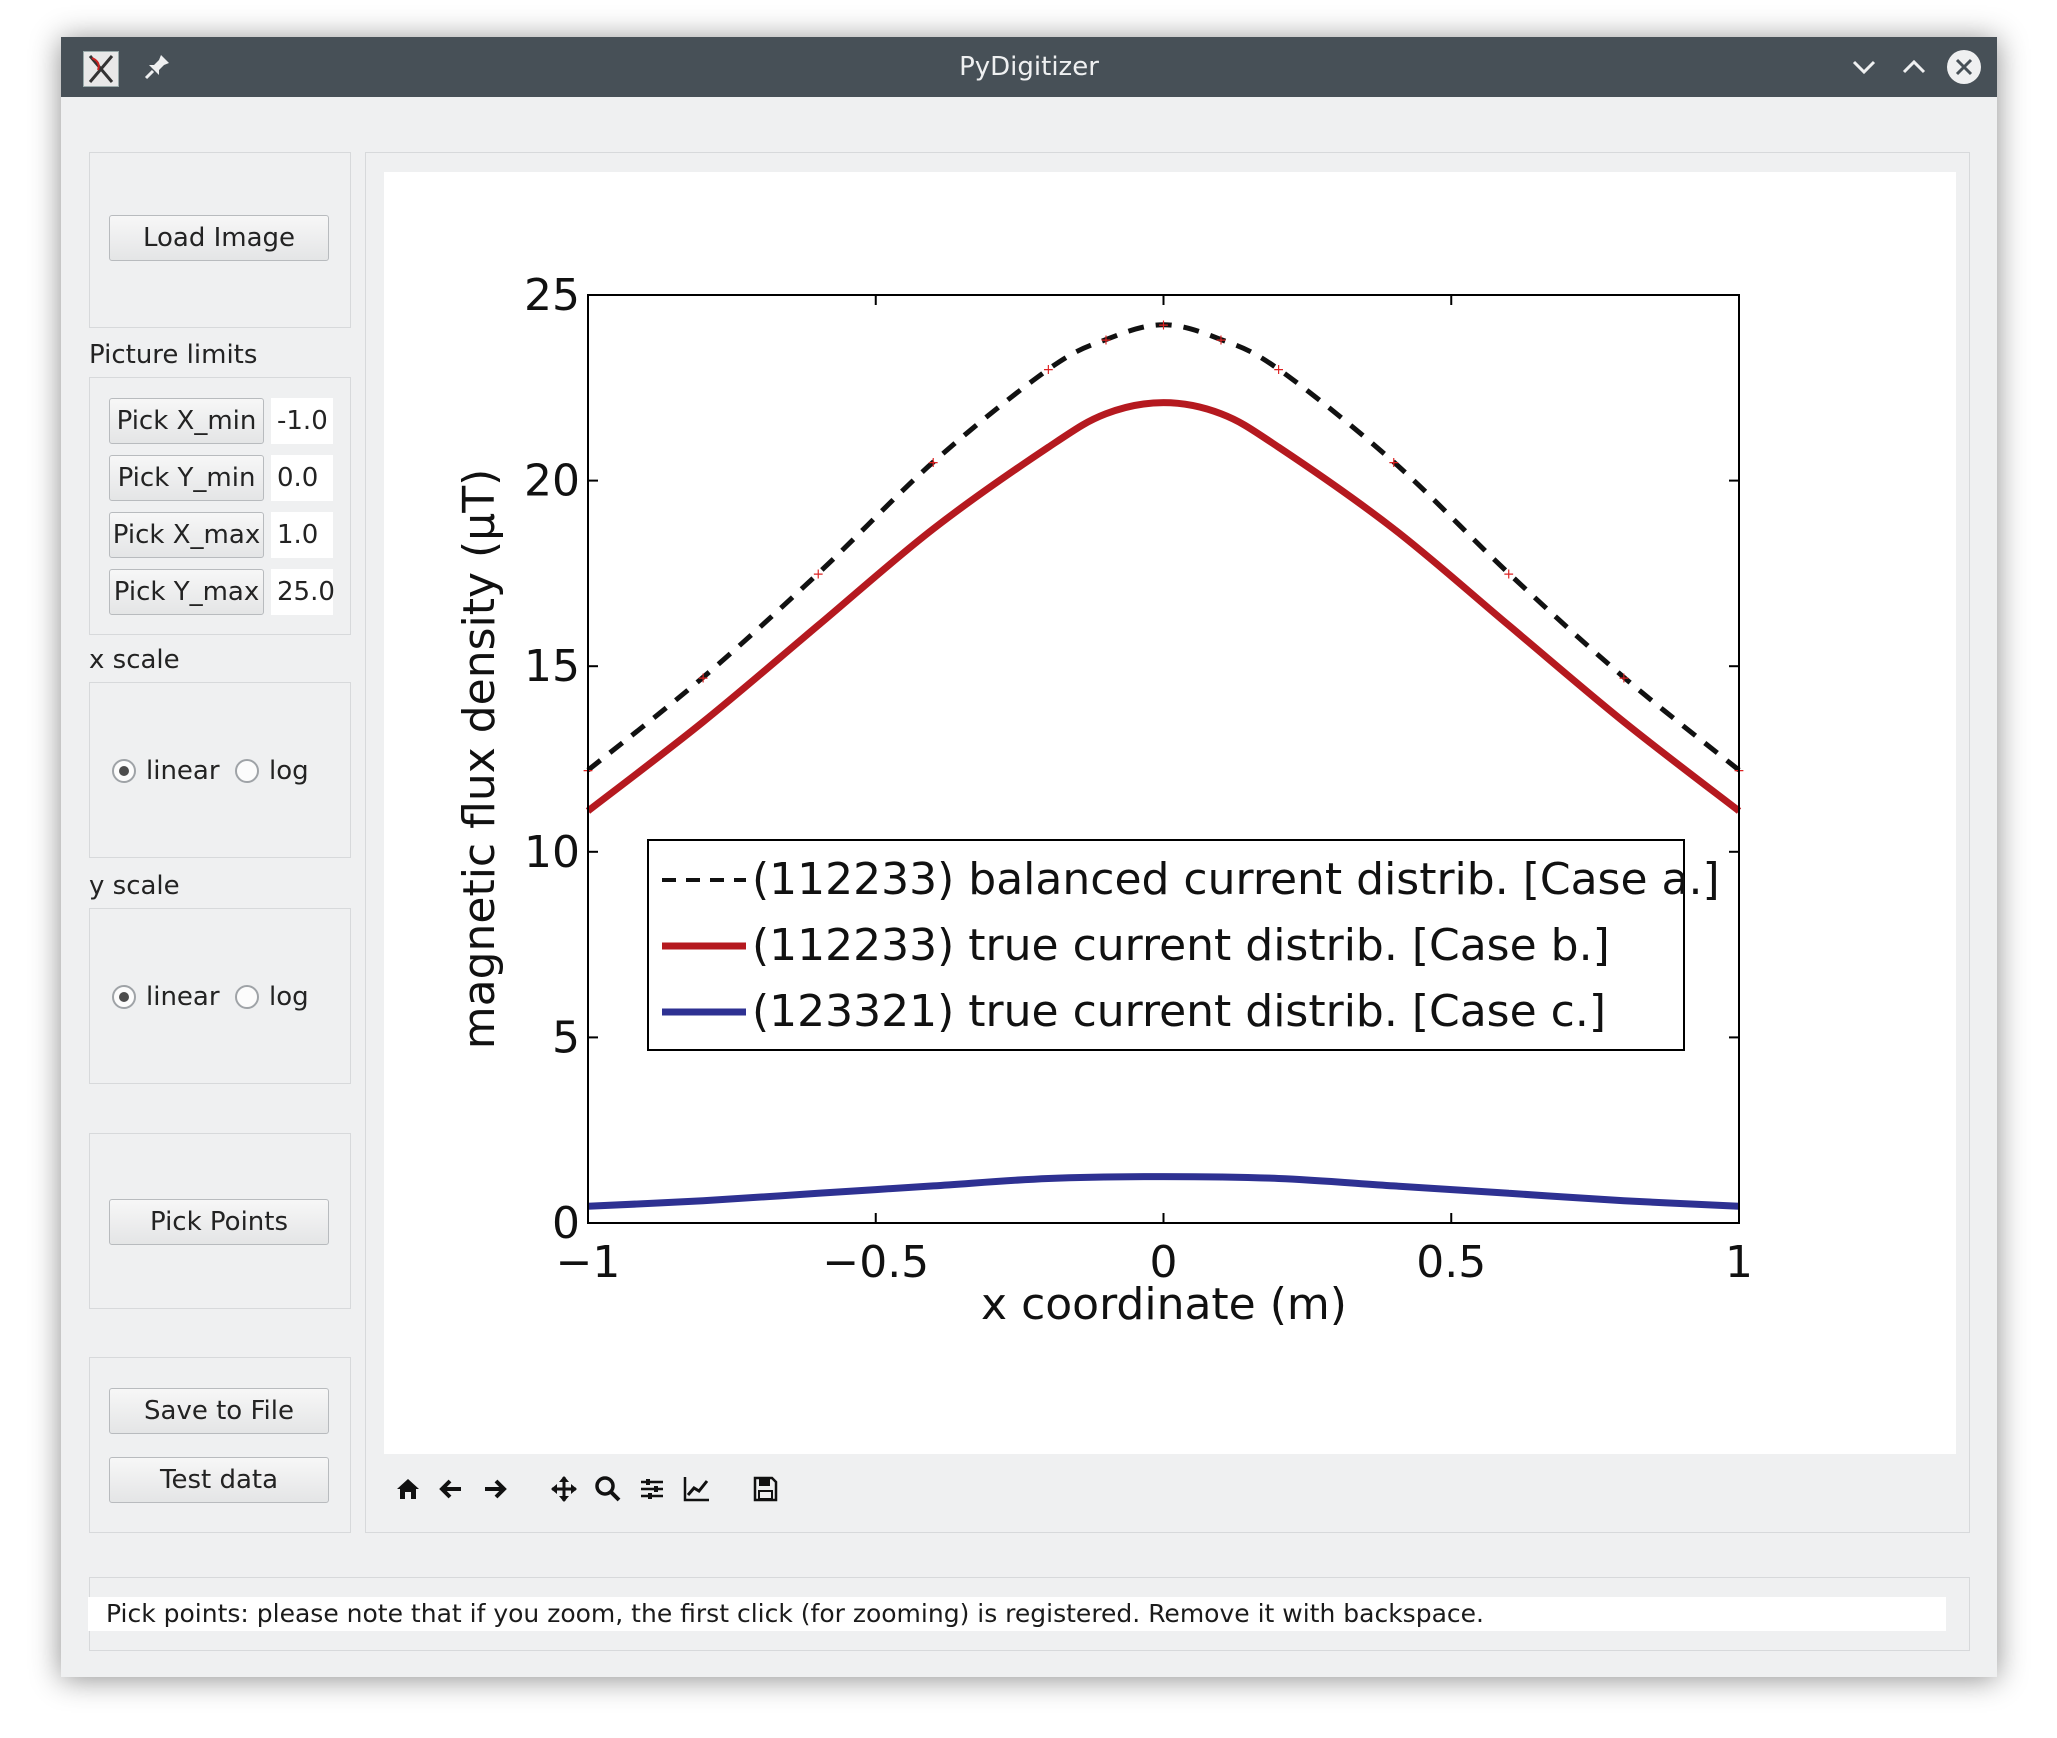 Image resolution: width=2057 pixels, height=1738 pixels. What do you see at coordinates (552, 852) in the screenshot?
I see `y-tick-label-2: 10` at bounding box center [552, 852].